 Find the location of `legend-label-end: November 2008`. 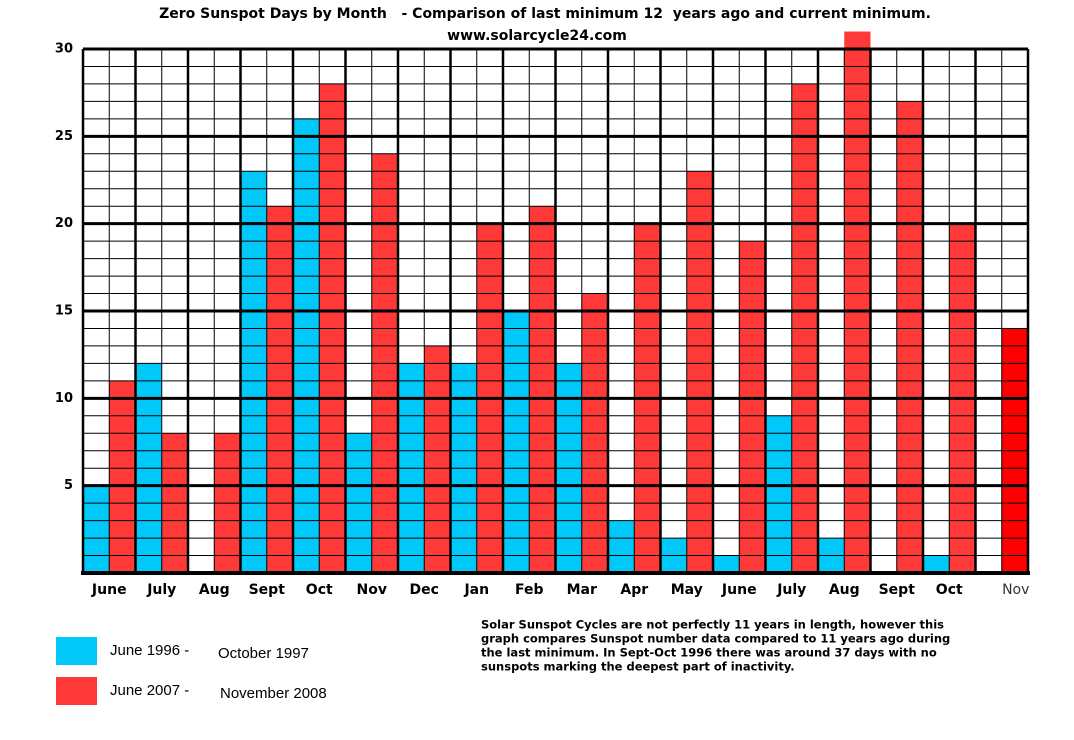

legend-label-end: November 2008 is located at coordinates (273, 693).